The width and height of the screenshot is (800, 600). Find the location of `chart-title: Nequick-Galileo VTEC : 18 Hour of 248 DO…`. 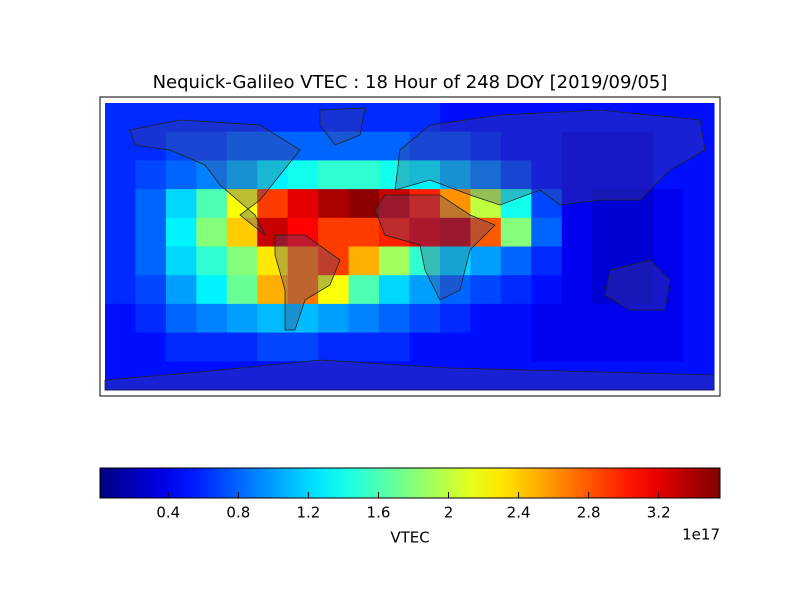

chart-title: Nequick-Galileo VTEC : 18 Hour of 248 DO… is located at coordinates (410, 82).